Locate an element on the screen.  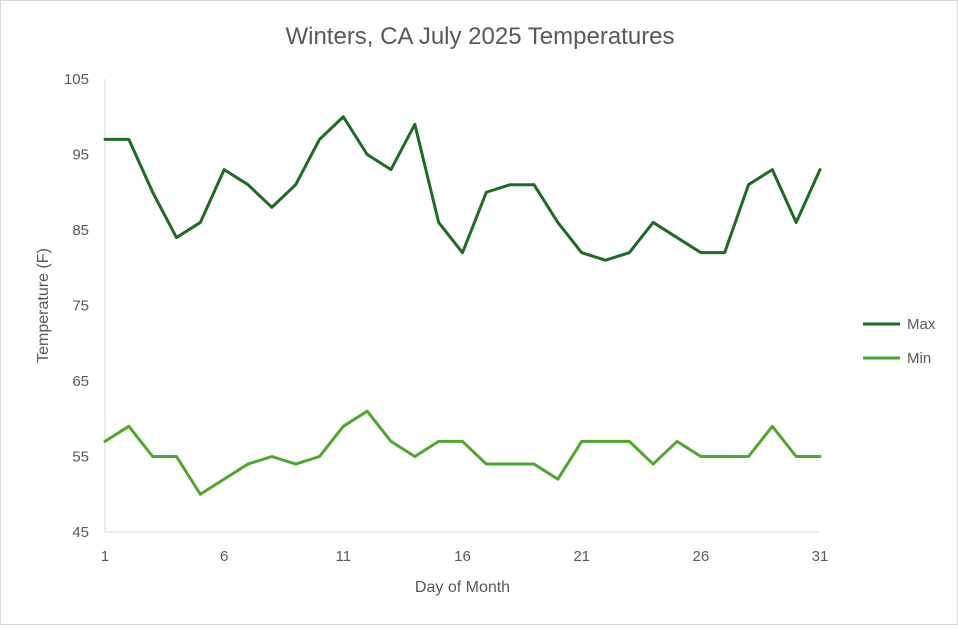
y-tick-labels: 45 55 65 75 85 95 105 is located at coordinates (76, 306).